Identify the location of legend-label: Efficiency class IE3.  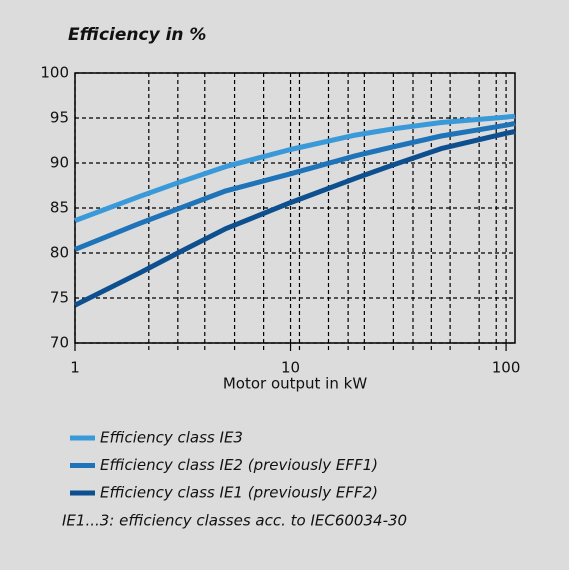
(171, 438).